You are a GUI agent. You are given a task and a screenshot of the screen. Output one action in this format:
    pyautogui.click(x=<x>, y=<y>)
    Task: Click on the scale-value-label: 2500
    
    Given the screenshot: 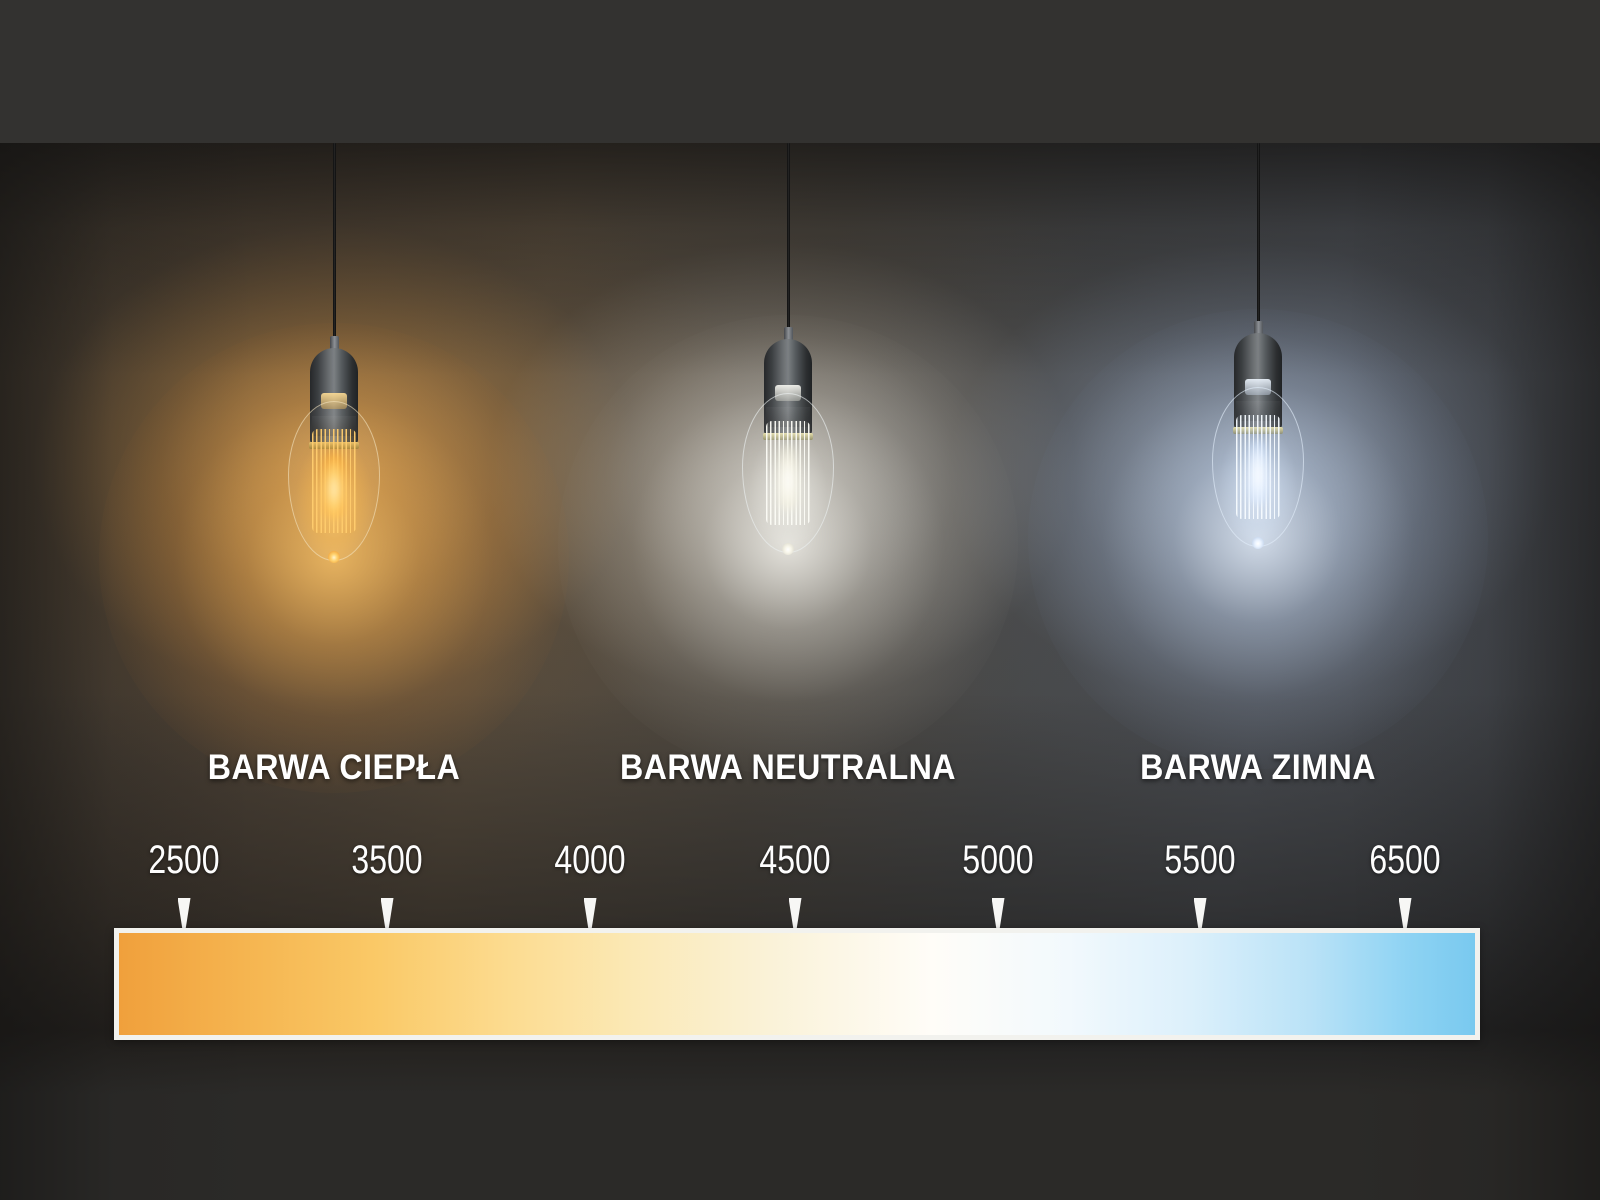 What is the action you would take?
    pyautogui.click(x=184, y=860)
    